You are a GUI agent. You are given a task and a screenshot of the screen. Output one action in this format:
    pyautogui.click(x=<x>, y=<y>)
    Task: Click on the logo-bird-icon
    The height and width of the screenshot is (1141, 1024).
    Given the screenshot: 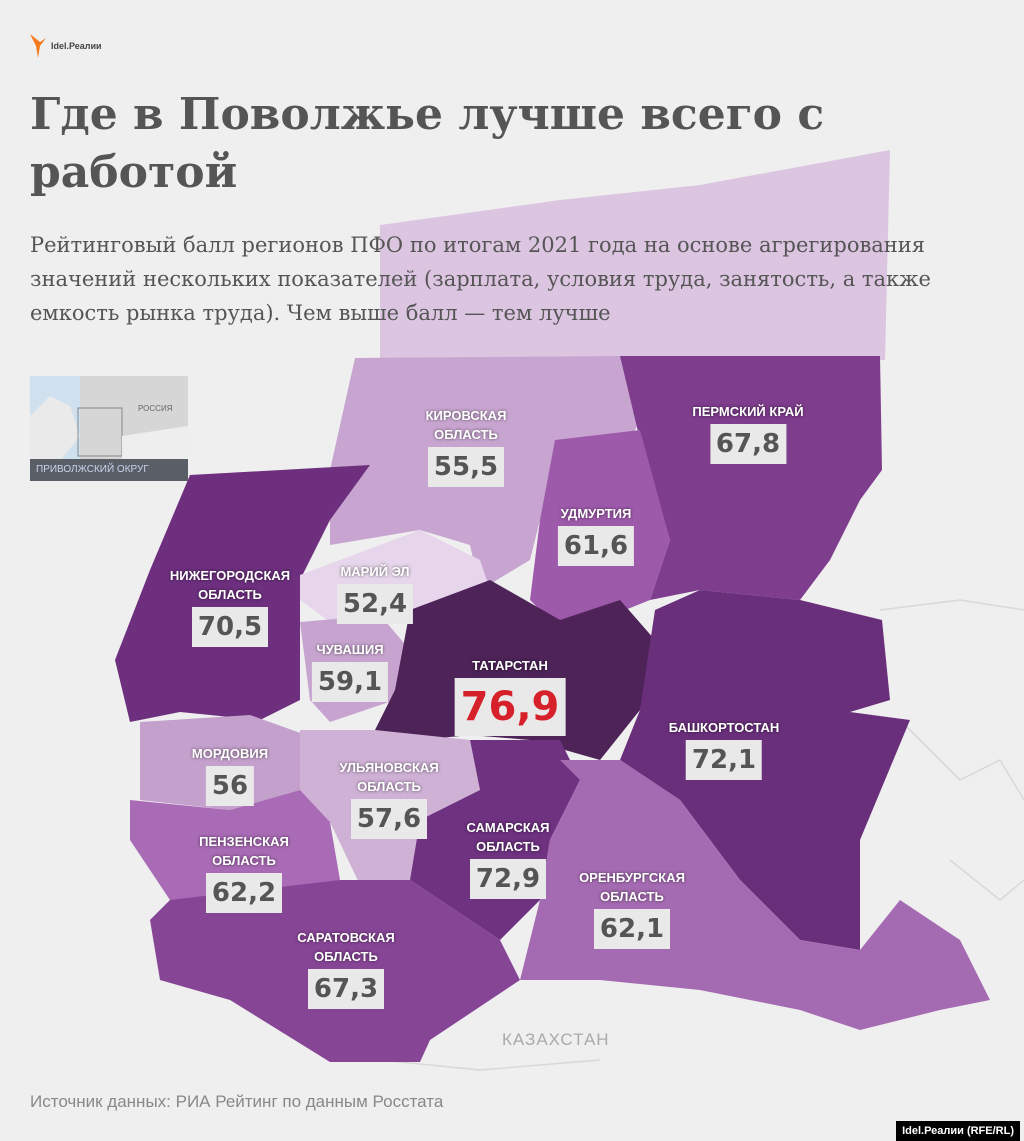 What is the action you would take?
    pyautogui.click(x=38, y=46)
    